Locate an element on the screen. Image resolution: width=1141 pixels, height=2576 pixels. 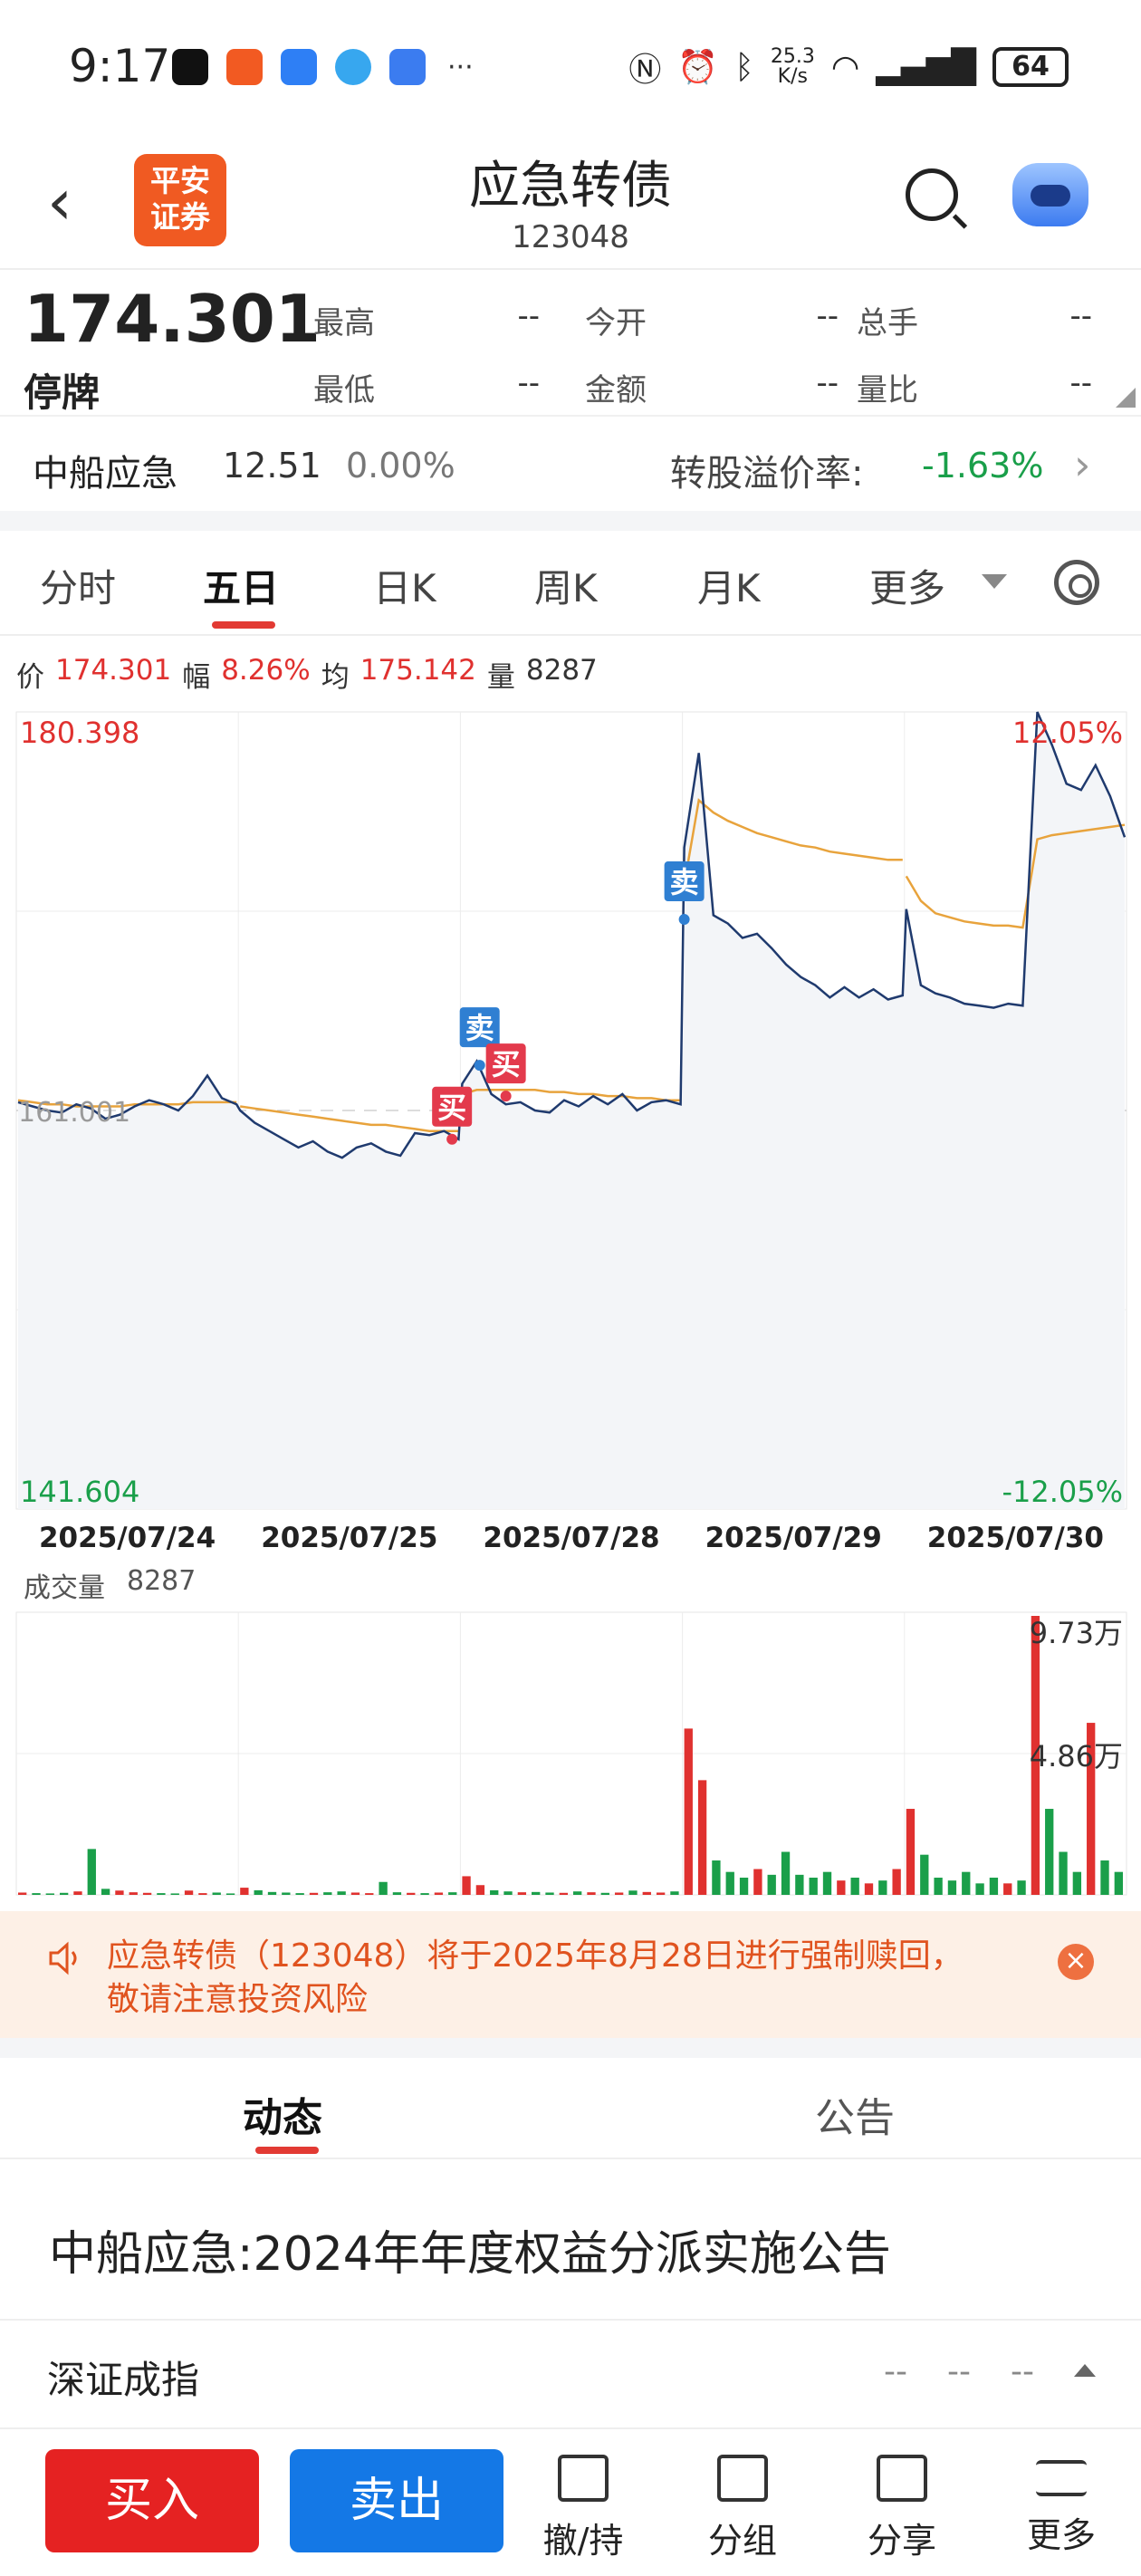
tab-monthly-k: 月K is located at coordinates (729, 588).